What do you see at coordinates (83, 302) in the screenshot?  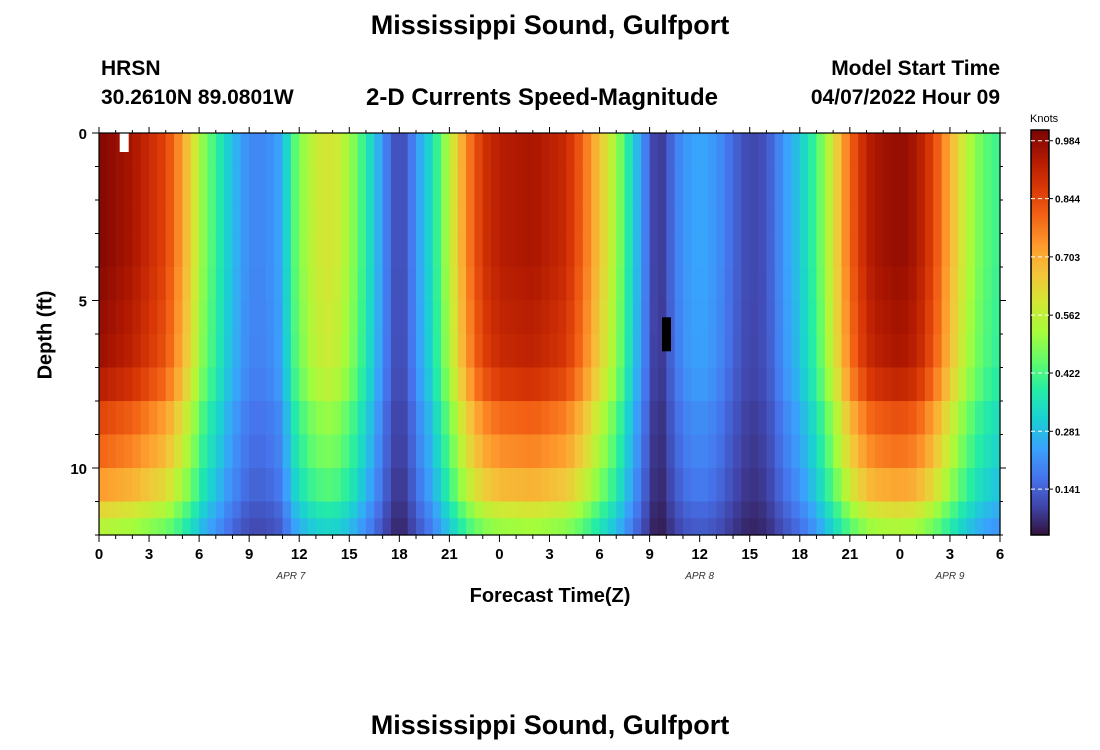 I see `y-tick-label: 5` at bounding box center [83, 302].